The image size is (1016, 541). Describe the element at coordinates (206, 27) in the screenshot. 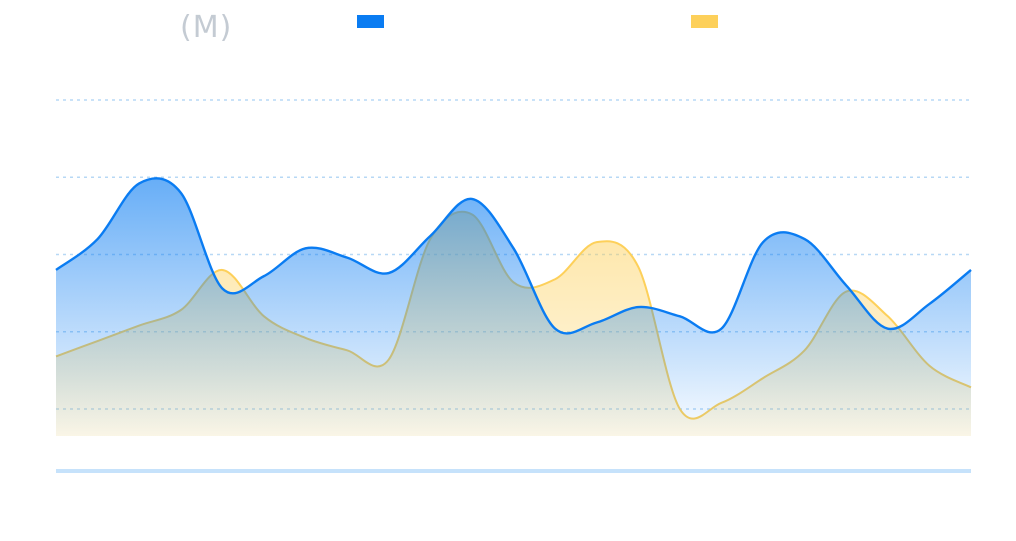

I see `y-axis-unit-label: (M)` at that location.